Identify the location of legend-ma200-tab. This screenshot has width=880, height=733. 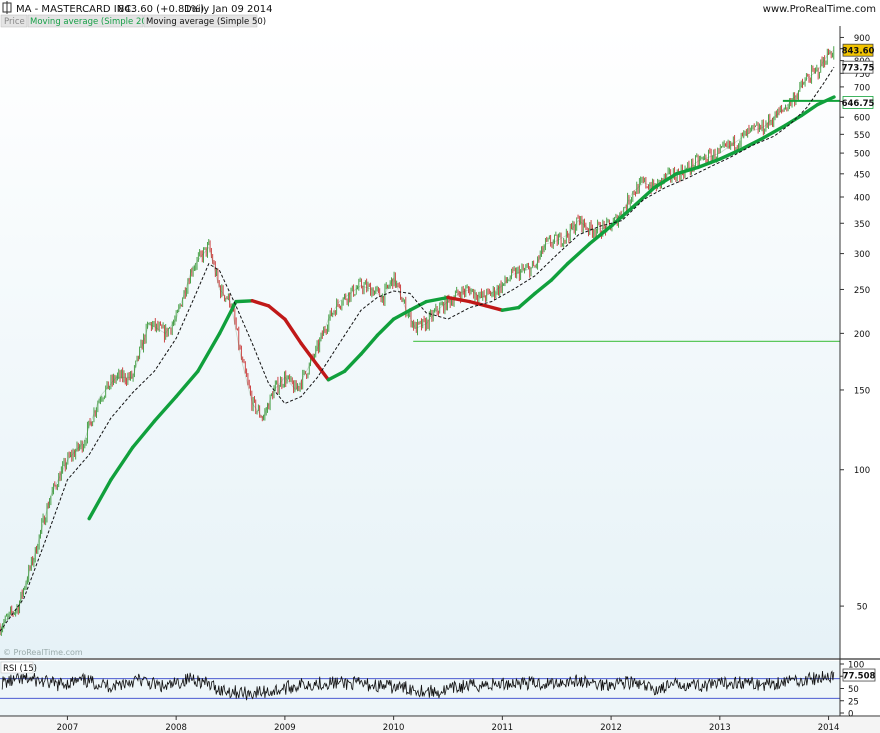
(85, 21).